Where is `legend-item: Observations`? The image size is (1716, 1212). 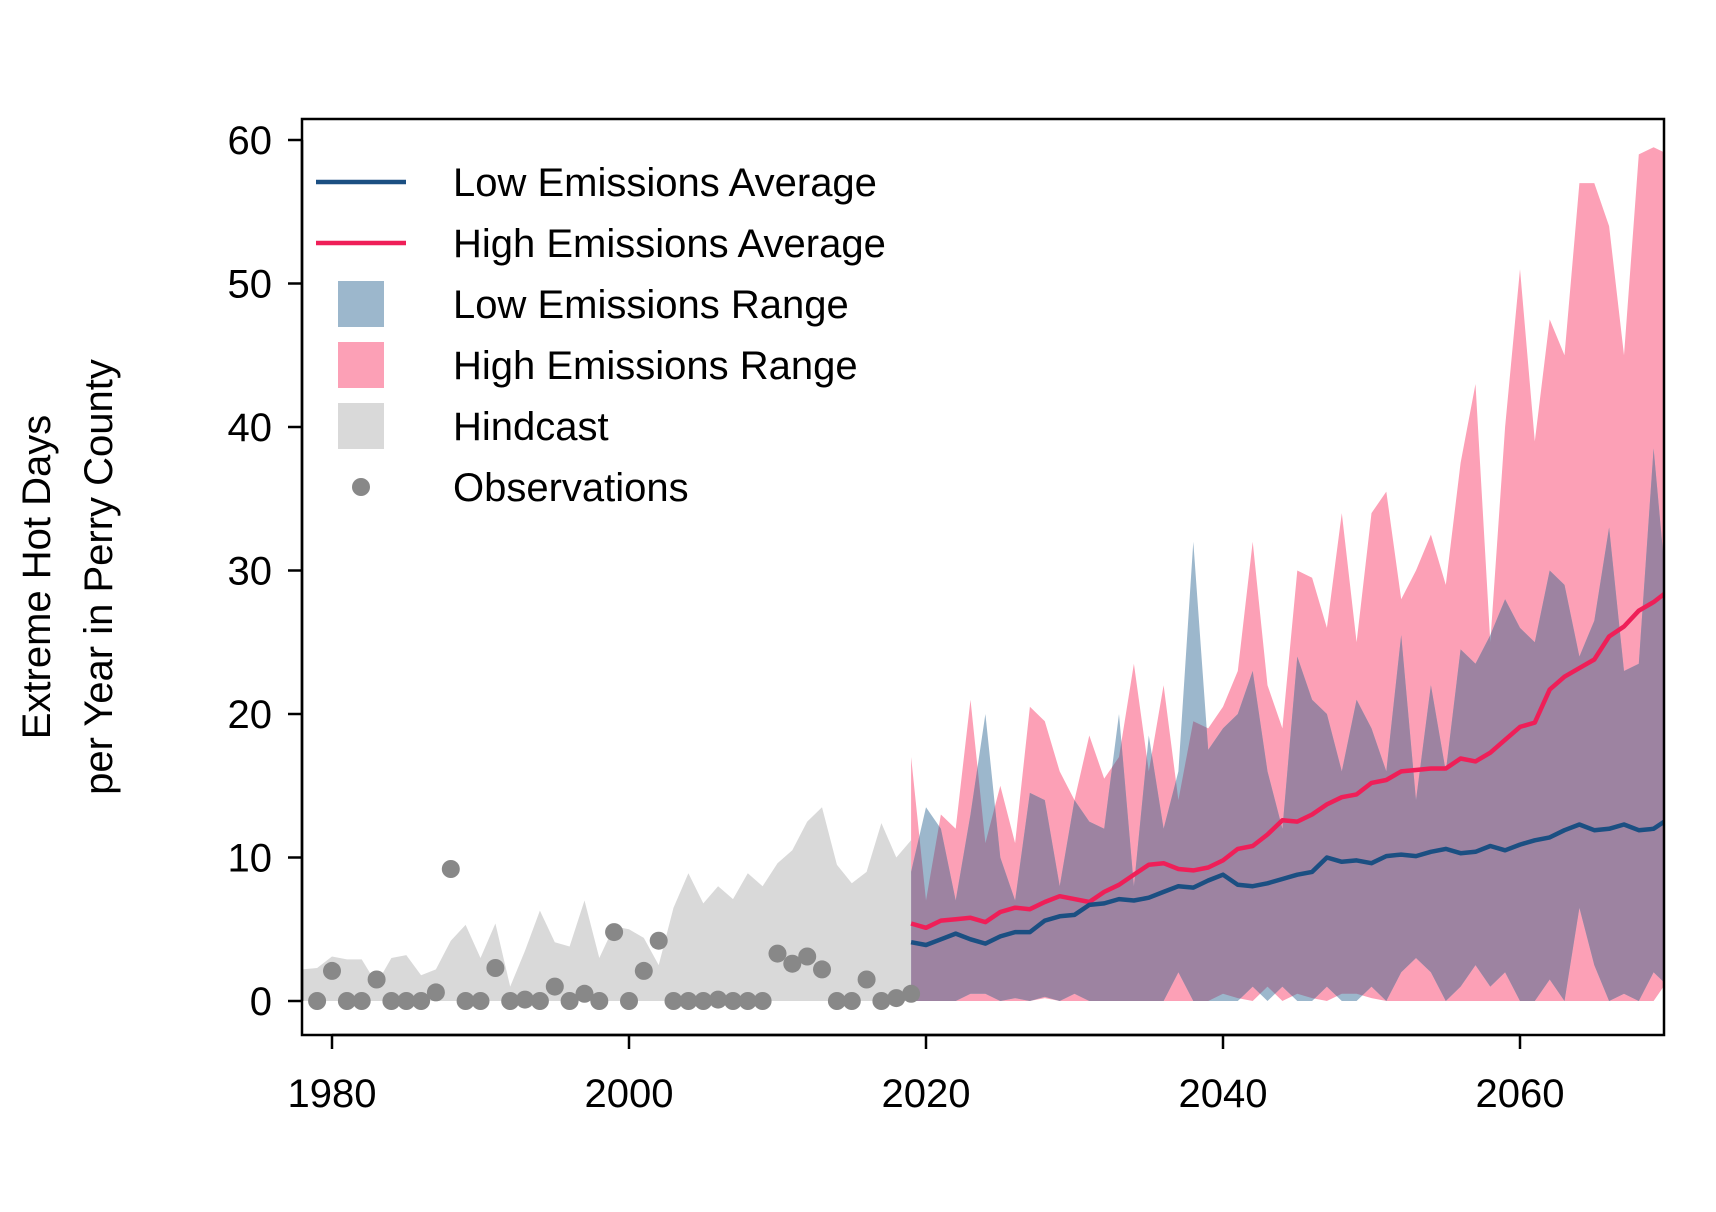
legend-item: Observations is located at coordinates (520, 488).